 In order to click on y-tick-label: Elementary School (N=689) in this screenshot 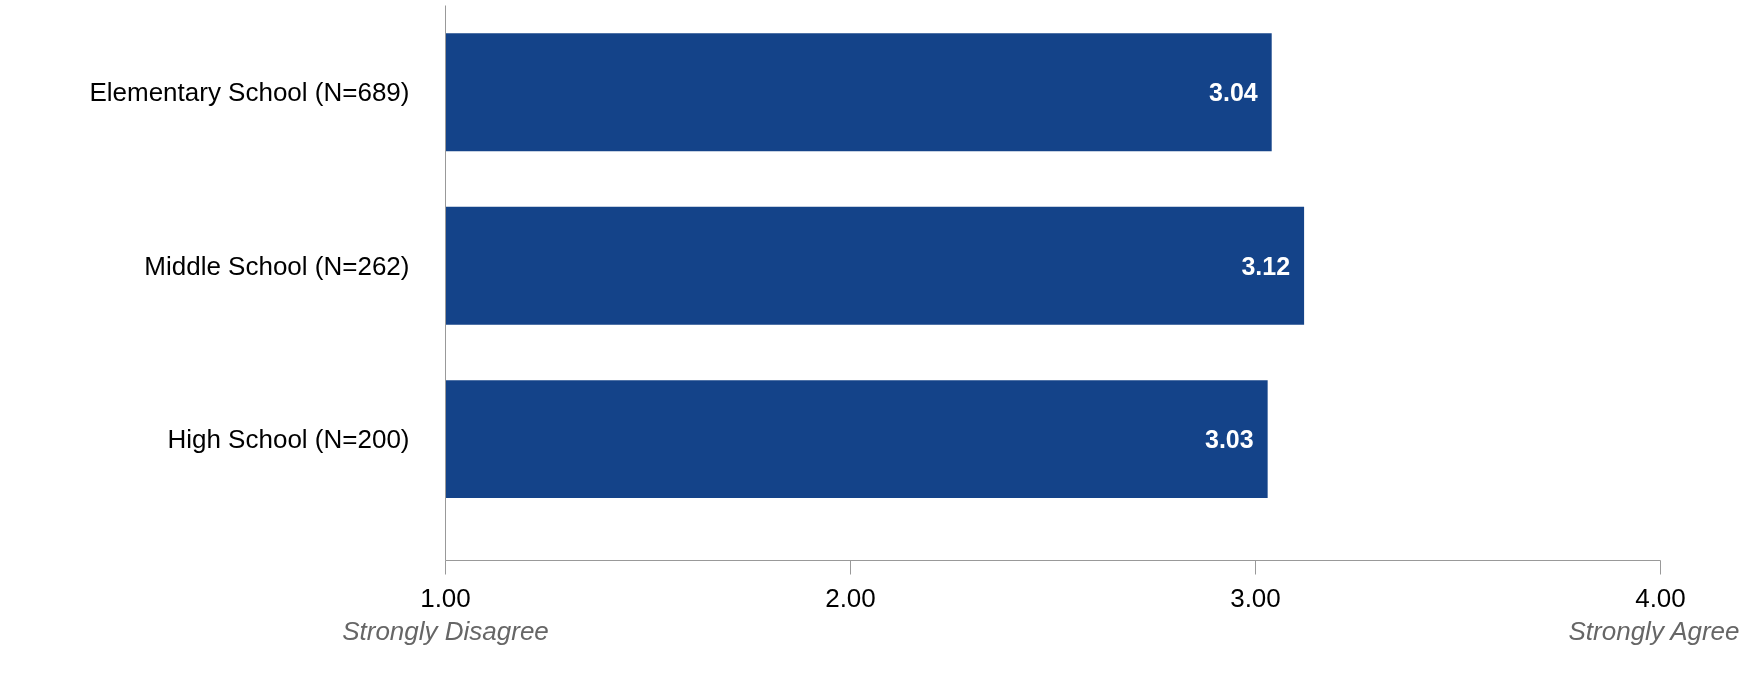, I will do `click(249, 92)`.